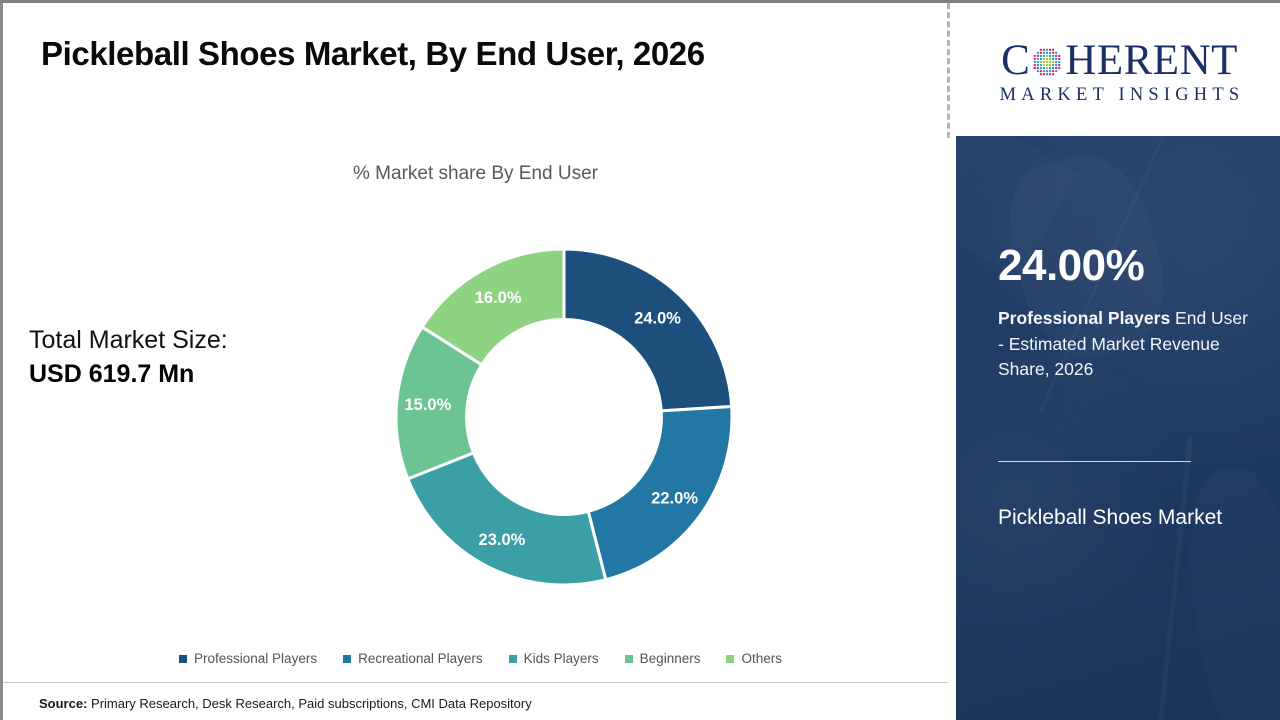 This screenshot has width=1280, height=720. What do you see at coordinates (1071, 265) in the screenshot?
I see `stat-value: 24.00%` at bounding box center [1071, 265].